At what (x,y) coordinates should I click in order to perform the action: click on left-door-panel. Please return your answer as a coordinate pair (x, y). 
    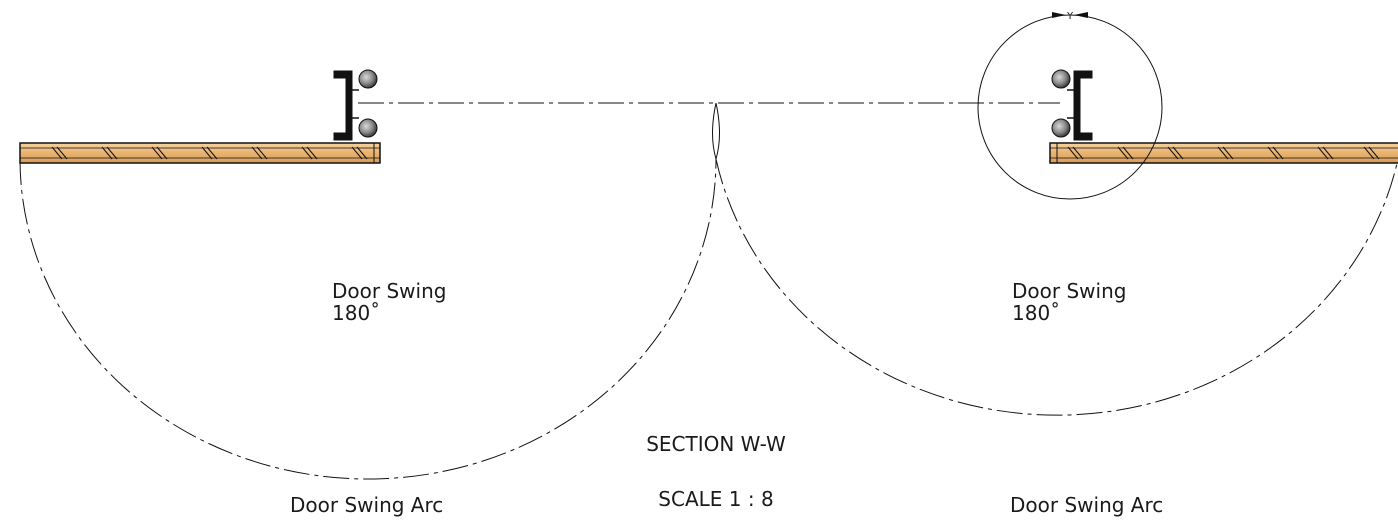
    Looking at the image, I should click on (200, 153).